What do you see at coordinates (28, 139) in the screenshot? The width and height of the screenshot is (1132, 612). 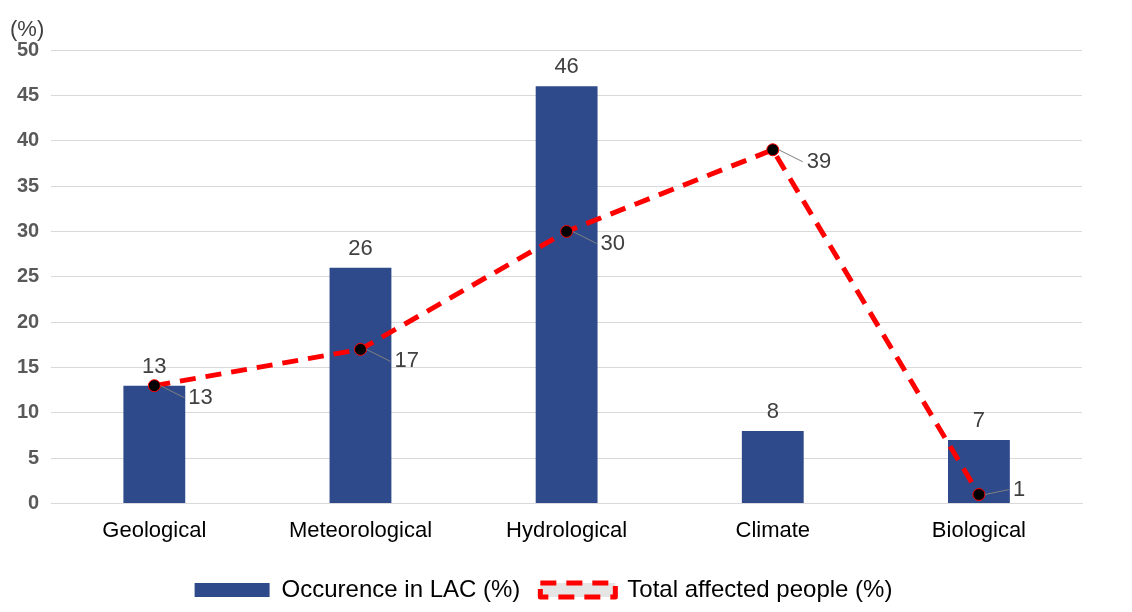 I see `y-tick-label: 40` at bounding box center [28, 139].